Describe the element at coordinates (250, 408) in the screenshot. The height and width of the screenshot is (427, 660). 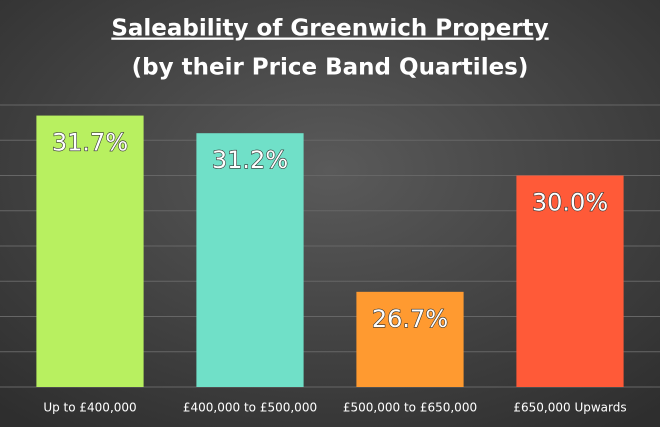
I see `x-tick-label: £400,000 to £500,000` at that location.